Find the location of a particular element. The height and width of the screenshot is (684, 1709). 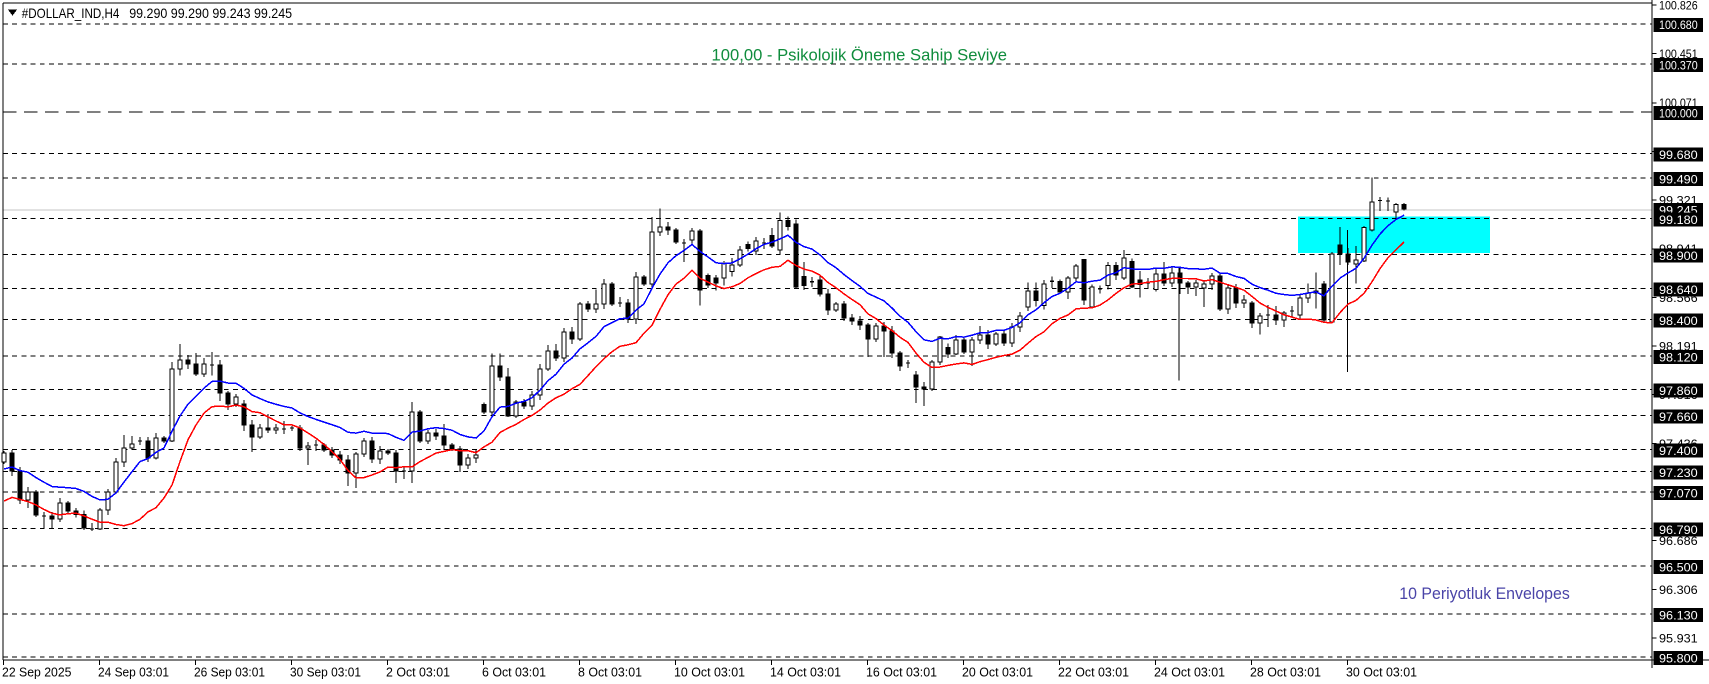

svg-text: 26 Sep 03:01 is located at coordinates (229, 672).